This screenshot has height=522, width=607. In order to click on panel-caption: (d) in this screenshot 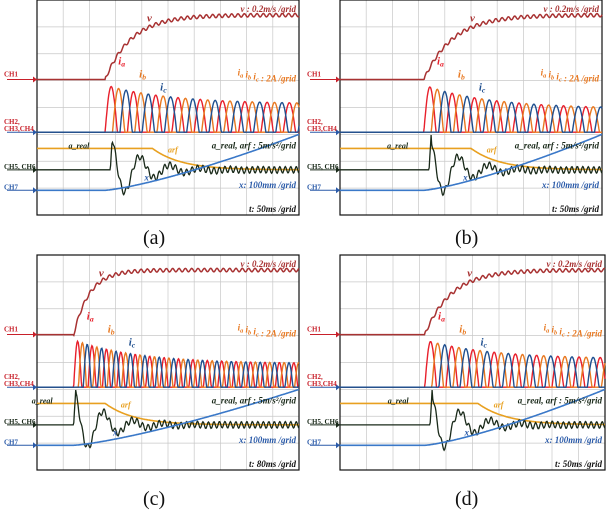, I will do `click(466, 499)`.